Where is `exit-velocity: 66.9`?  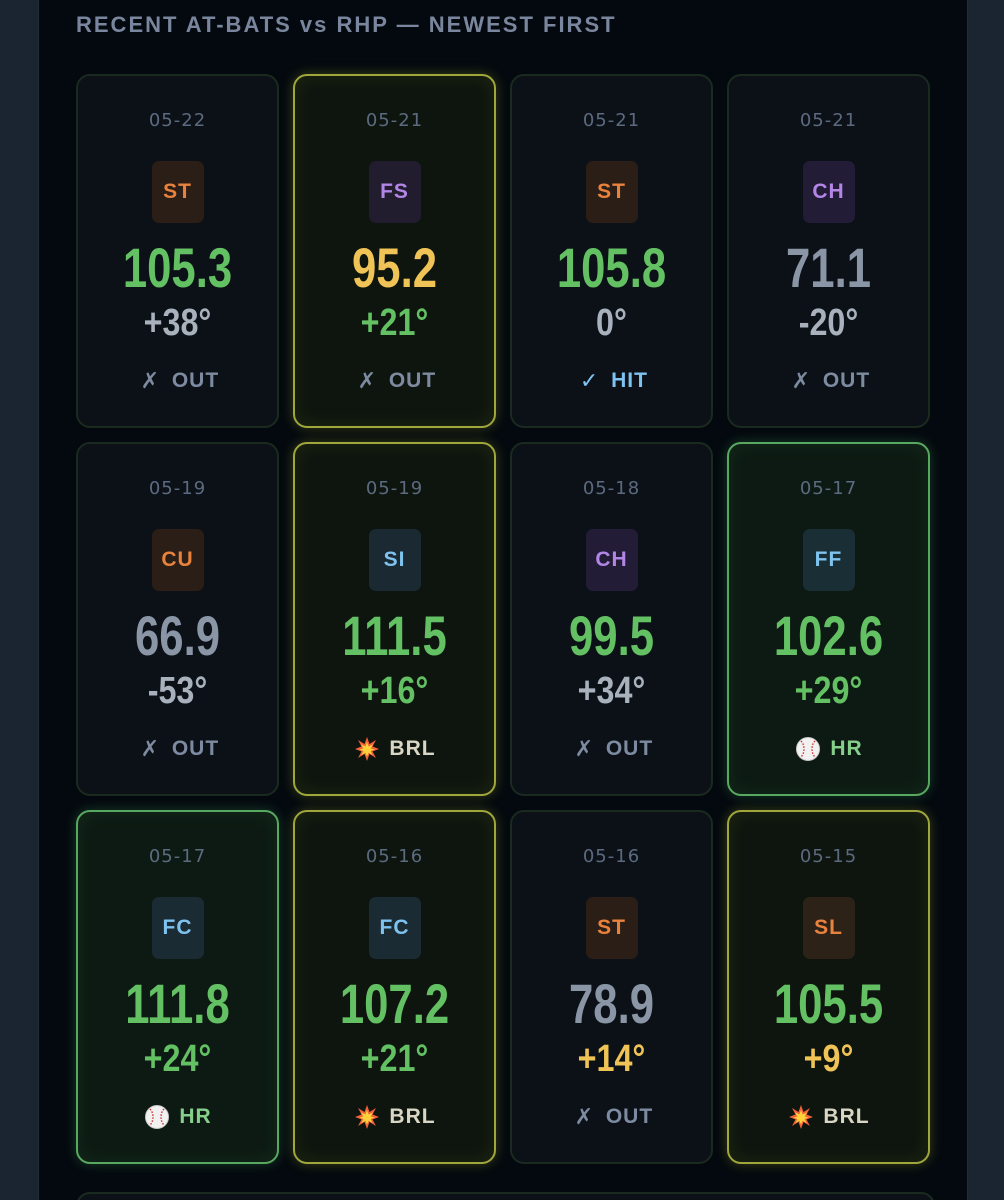
exit-velocity: 66.9 is located at coordinates (177, 635).